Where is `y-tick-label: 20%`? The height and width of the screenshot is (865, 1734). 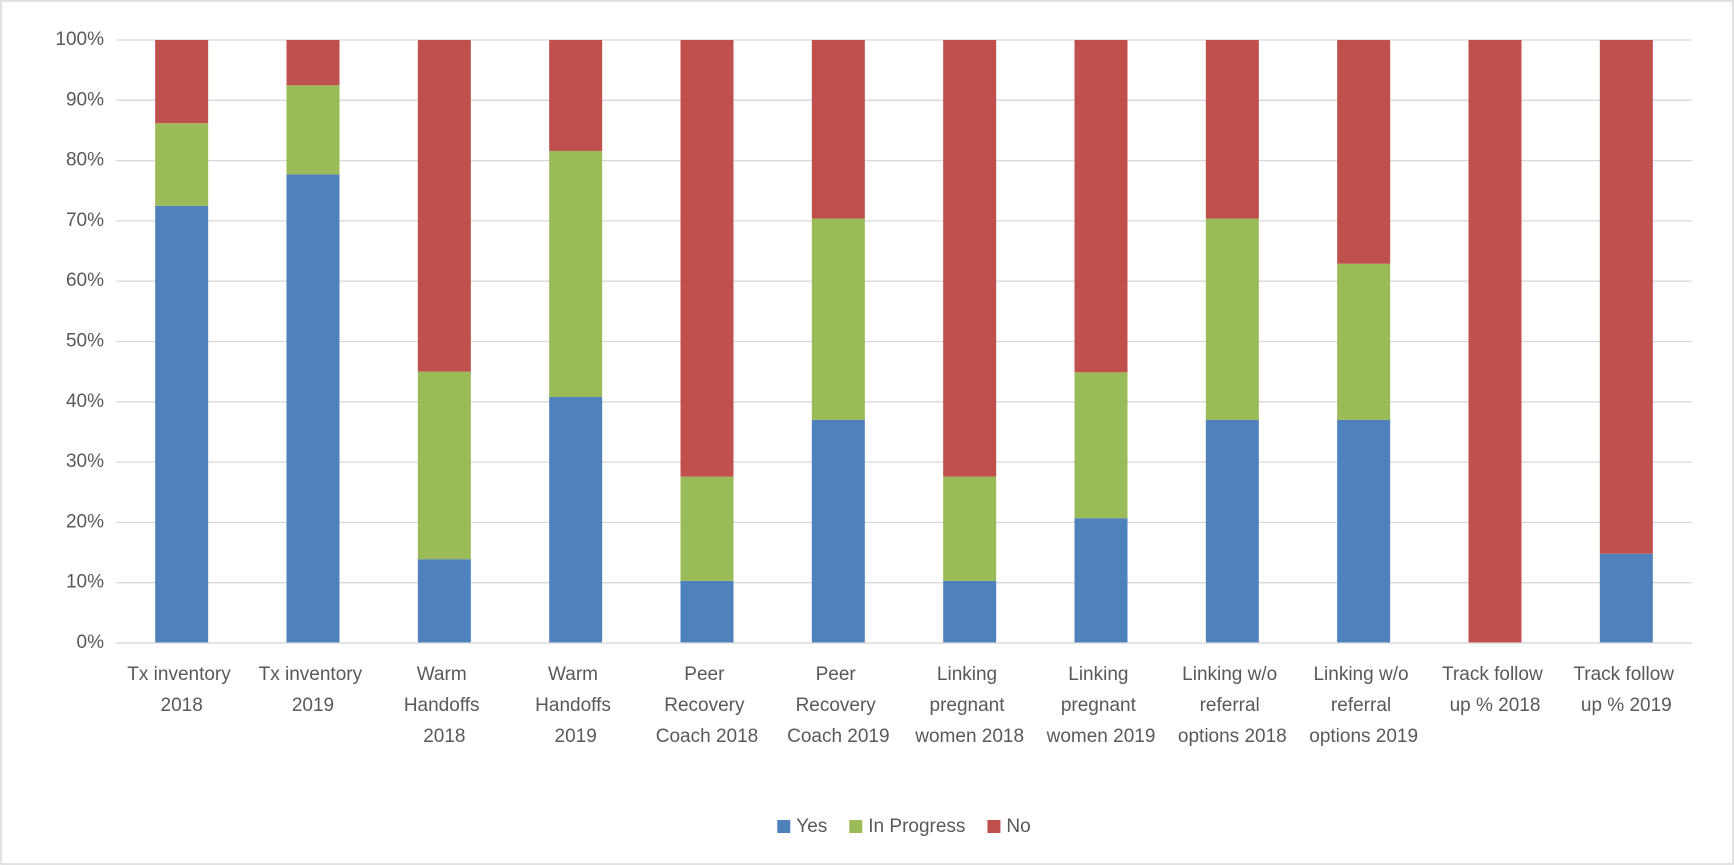
y-tick-label: 20% is located at coordinates (85, 521).